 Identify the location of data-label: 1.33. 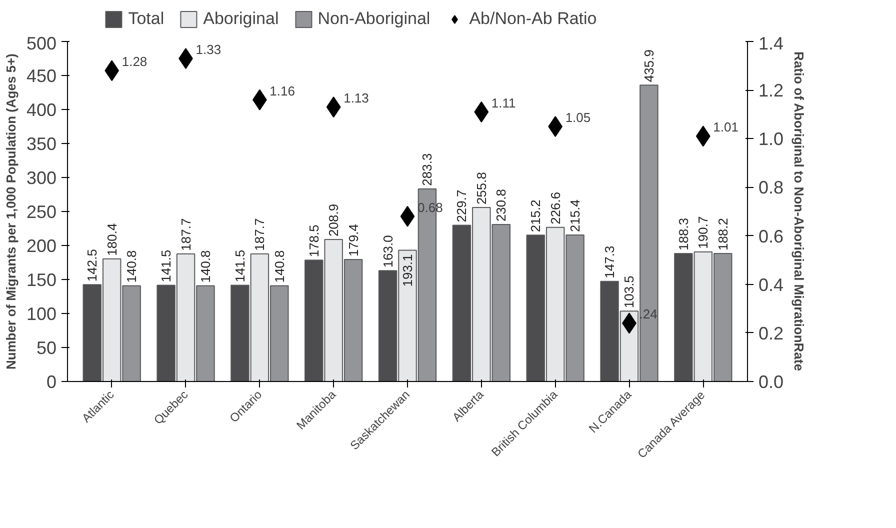
(209, 49).